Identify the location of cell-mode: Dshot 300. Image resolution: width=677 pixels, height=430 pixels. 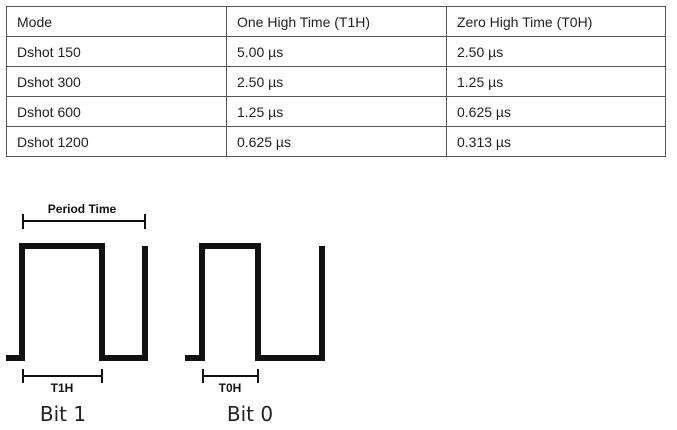
(116, 81).